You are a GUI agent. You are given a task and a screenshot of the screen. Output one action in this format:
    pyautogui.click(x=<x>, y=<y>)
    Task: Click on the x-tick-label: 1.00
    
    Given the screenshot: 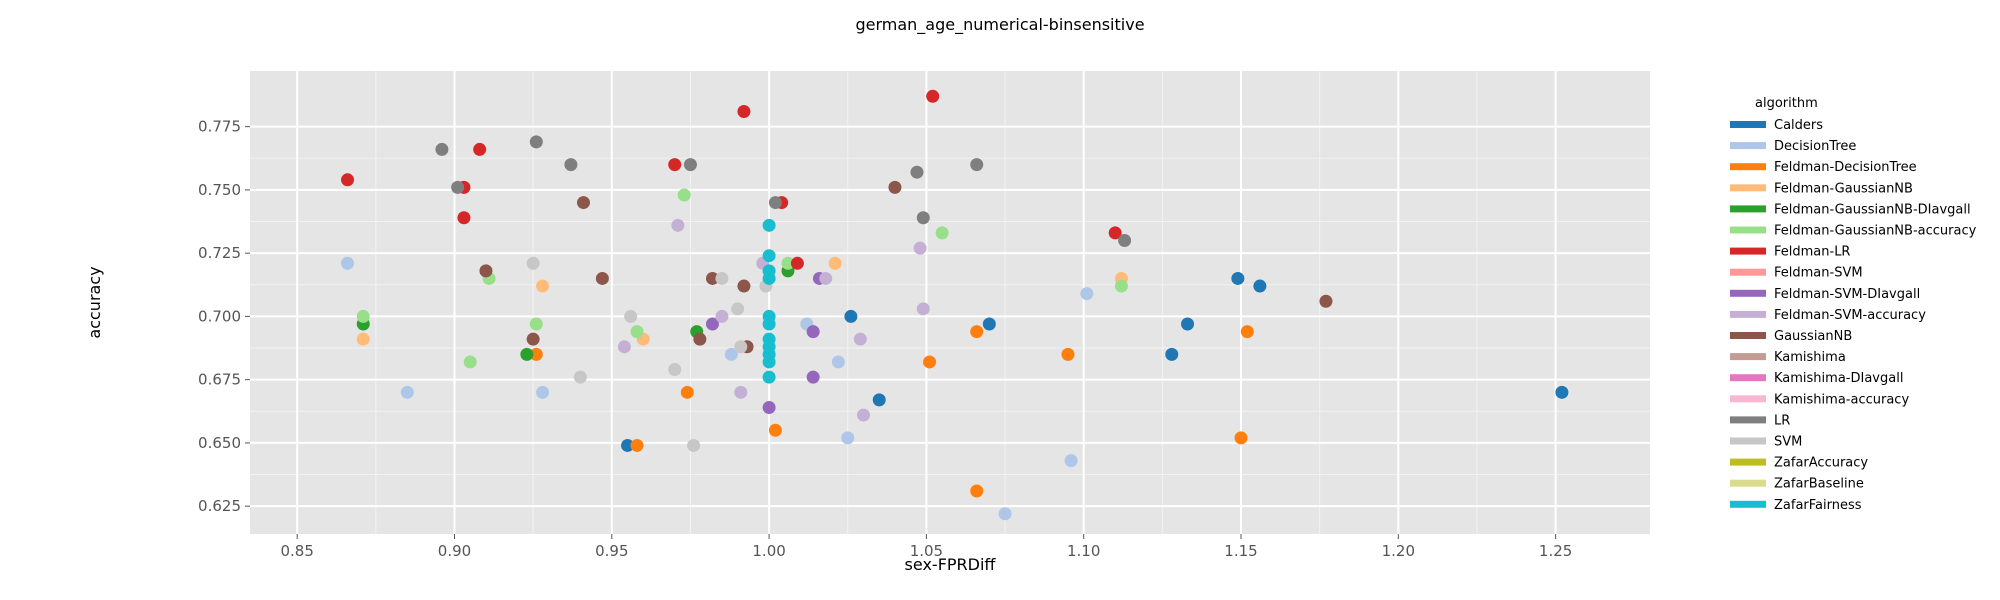 What is the action you would take?
    pyautogui.click(x=768, y=551)
    